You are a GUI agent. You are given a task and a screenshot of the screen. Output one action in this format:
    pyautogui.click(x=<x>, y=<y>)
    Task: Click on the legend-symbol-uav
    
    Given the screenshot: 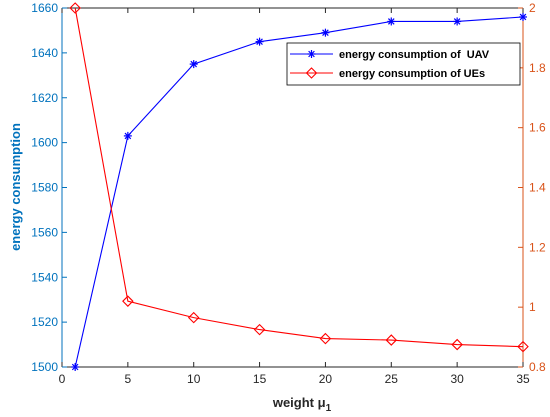 What is the action you would take?
    pyautogui.click(x=311, y=54)
    